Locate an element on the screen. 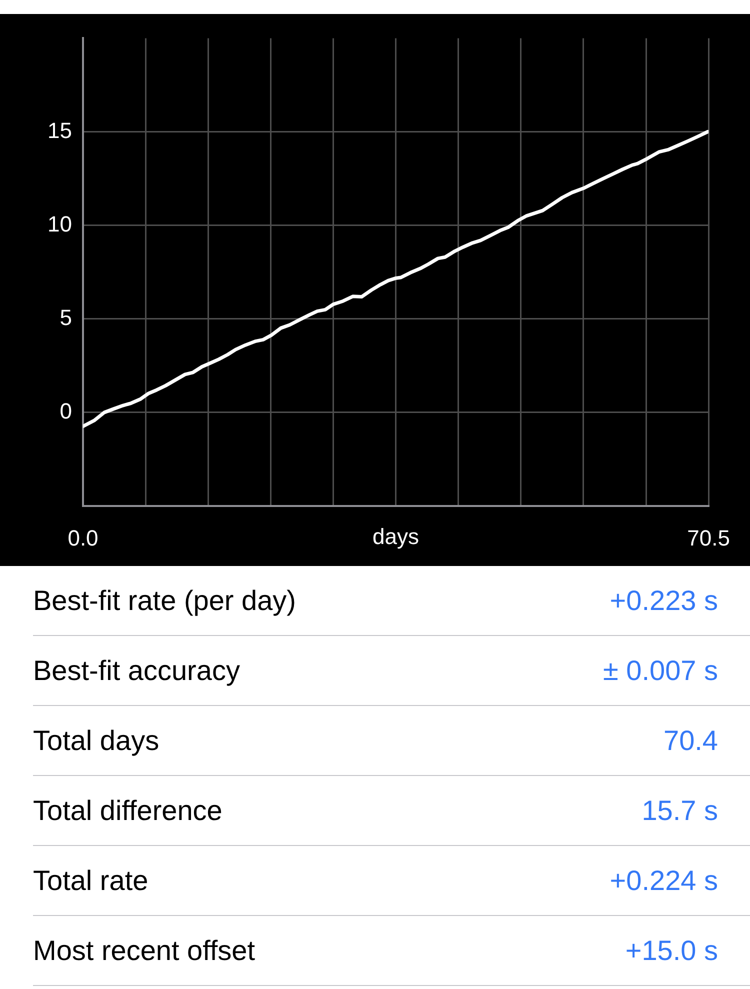 Image resolution: width=750 pixels, height=989 pixels. text: Total difference is located at coordinates (127, 811).